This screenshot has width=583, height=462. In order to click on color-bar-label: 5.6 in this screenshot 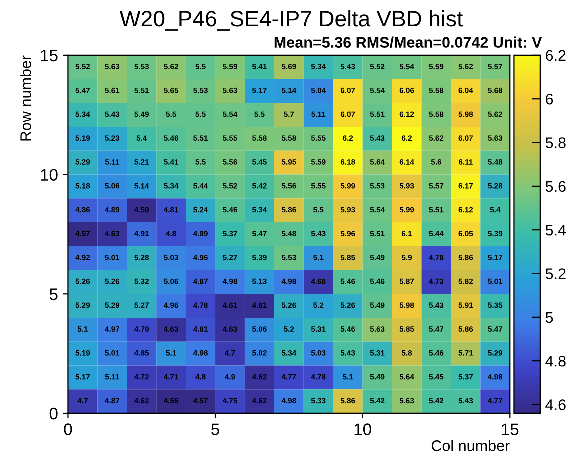, I will do `click(556, 186)`.